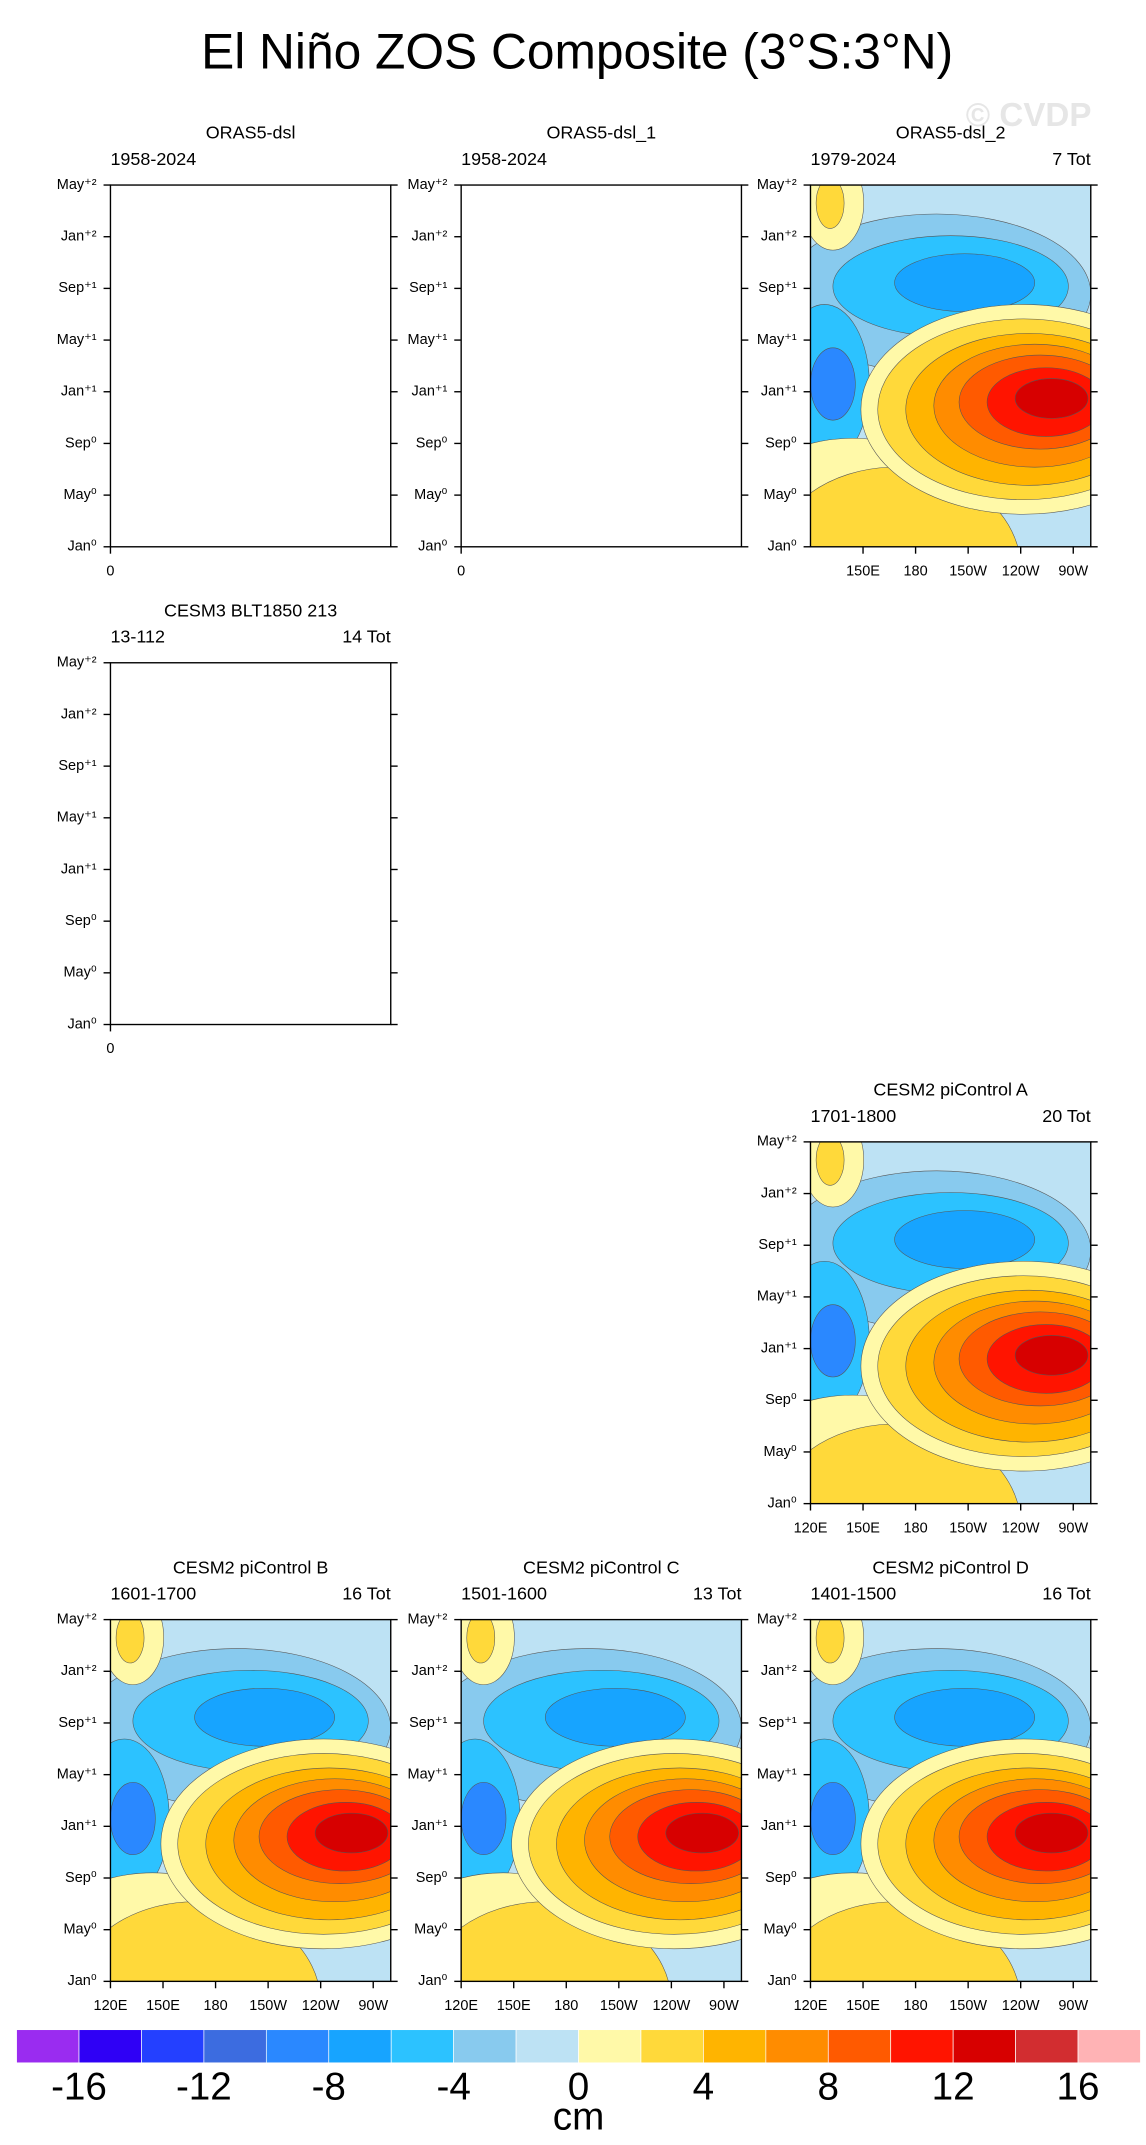  What do you see at coordinates (1078, 2086) in the screenshot?
I see `colorbar-label: 16` at bounding box center [1078, 2086].